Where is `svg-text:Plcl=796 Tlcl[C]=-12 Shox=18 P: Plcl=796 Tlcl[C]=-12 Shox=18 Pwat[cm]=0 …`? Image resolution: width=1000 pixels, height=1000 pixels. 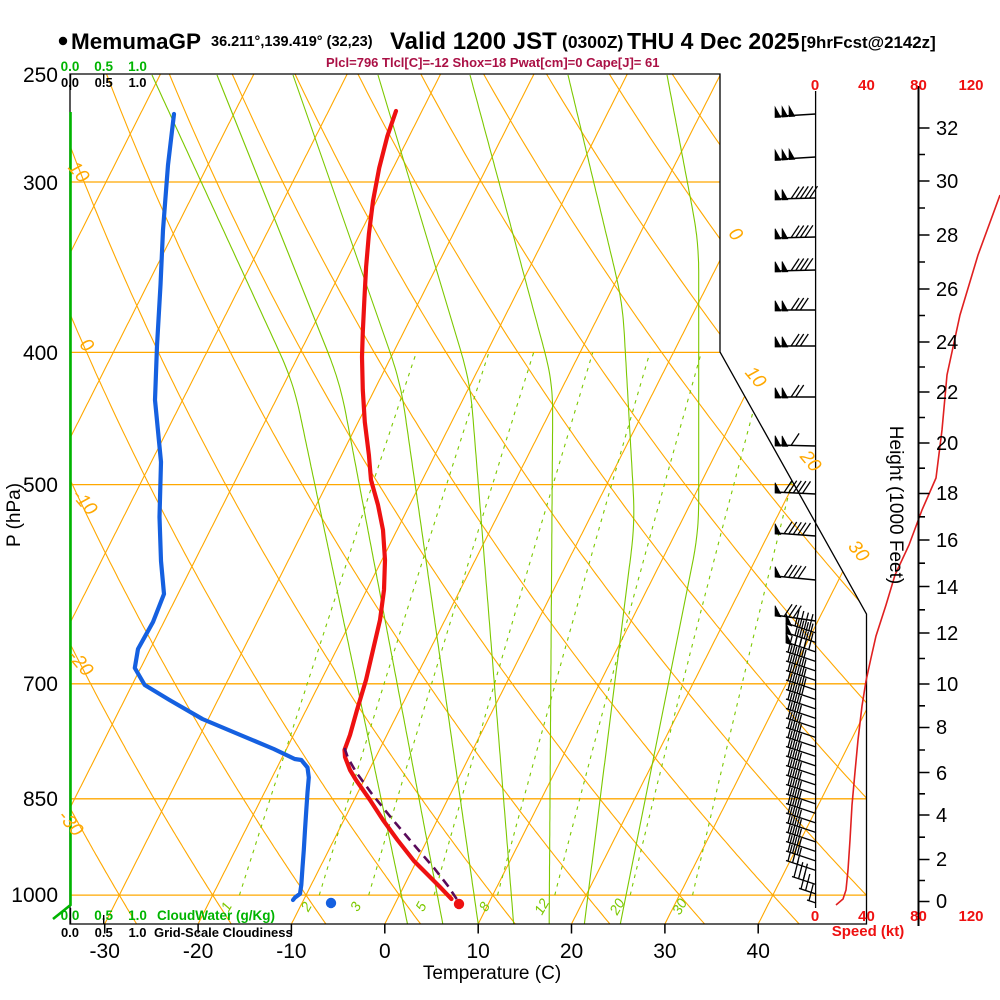 svg-text:Plcl=796 Tlcl[C]=-12 Shox=18 P: Plcl=796 Tlcl[C]=-12 Shox=18 Pwat[cm]=0 … is located at coordinates (492, 62).